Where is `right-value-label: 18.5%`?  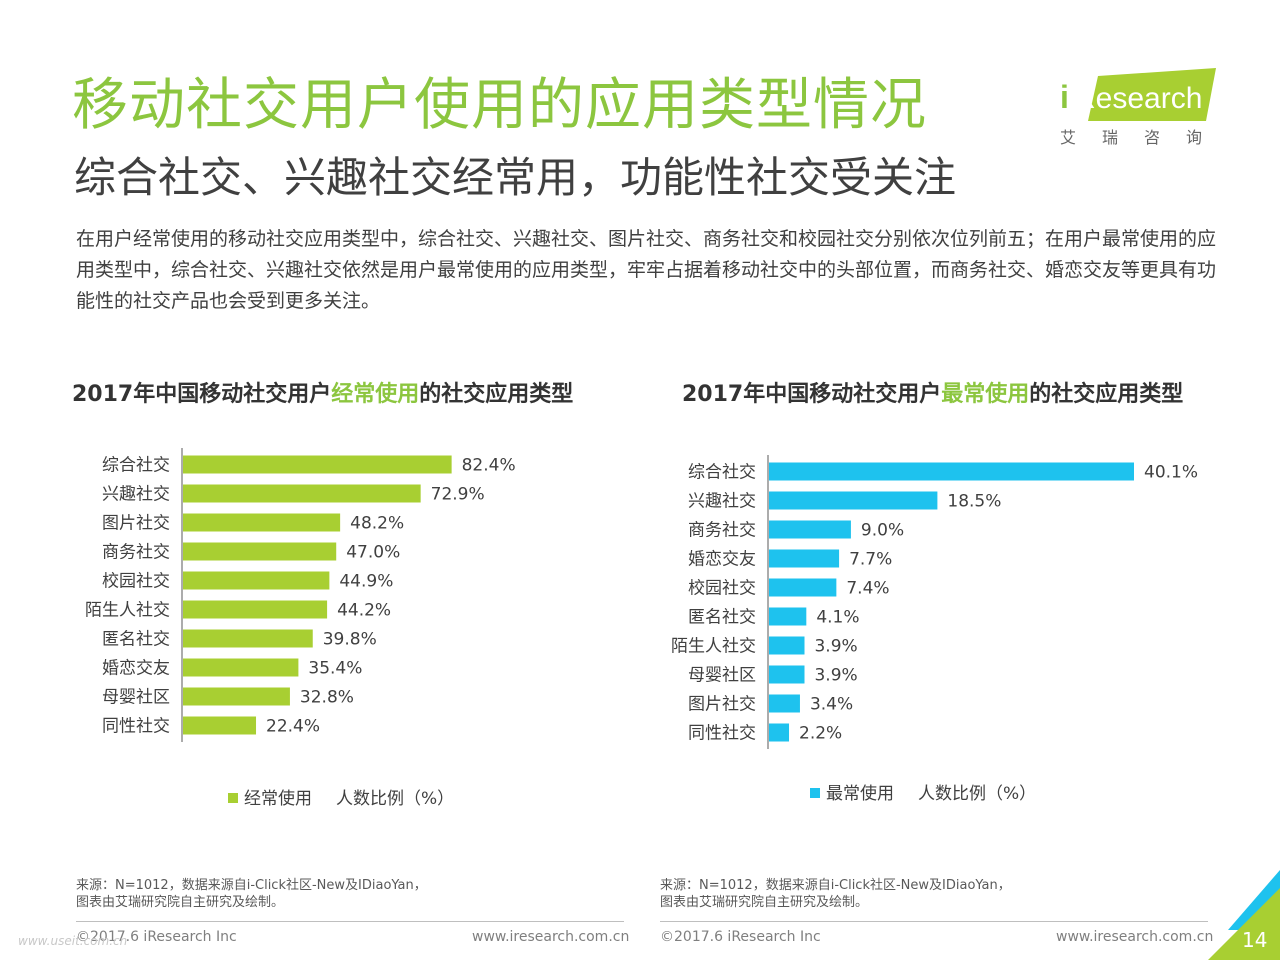 right-value-label: 18.5% is located at coordinates (974, 502).